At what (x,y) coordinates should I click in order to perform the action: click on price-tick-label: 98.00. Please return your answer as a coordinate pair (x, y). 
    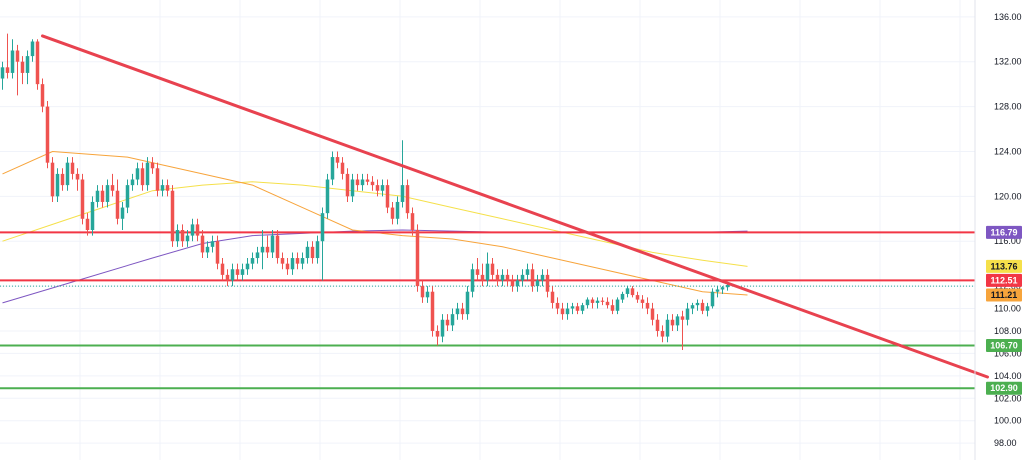
    Looking at the image, I should click on (1005, 443).